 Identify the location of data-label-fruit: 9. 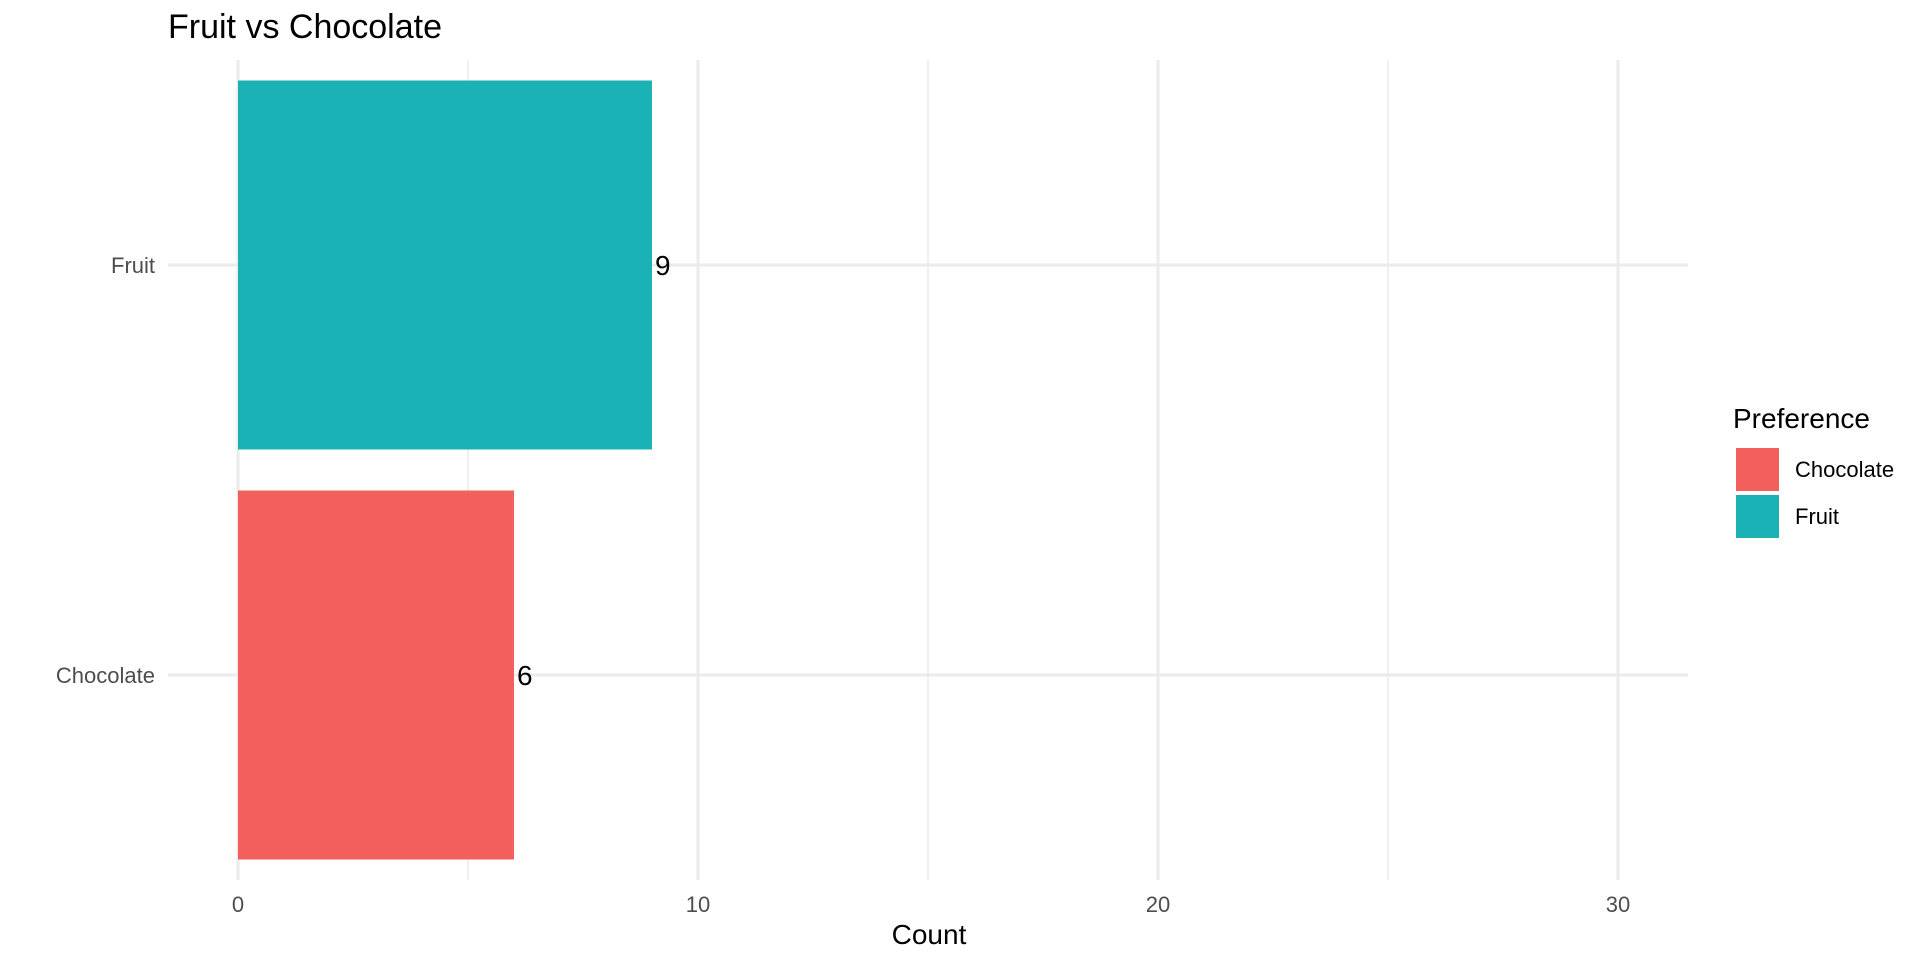
(663, 265).